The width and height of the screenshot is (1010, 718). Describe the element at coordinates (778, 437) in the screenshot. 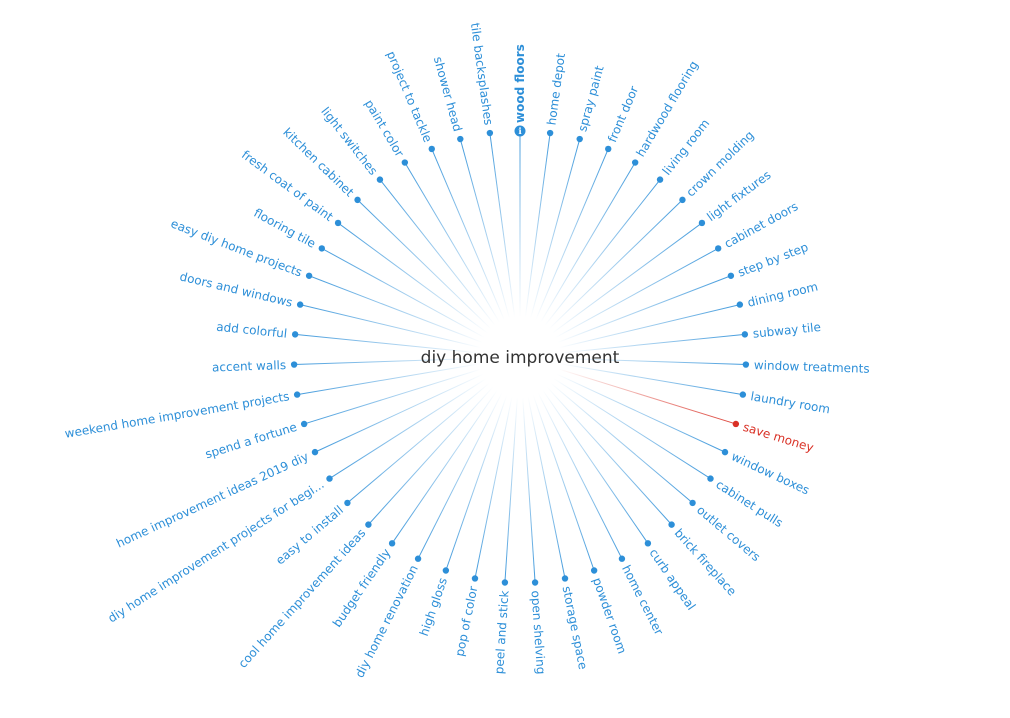

I see `spoke-label: save money` at that location.